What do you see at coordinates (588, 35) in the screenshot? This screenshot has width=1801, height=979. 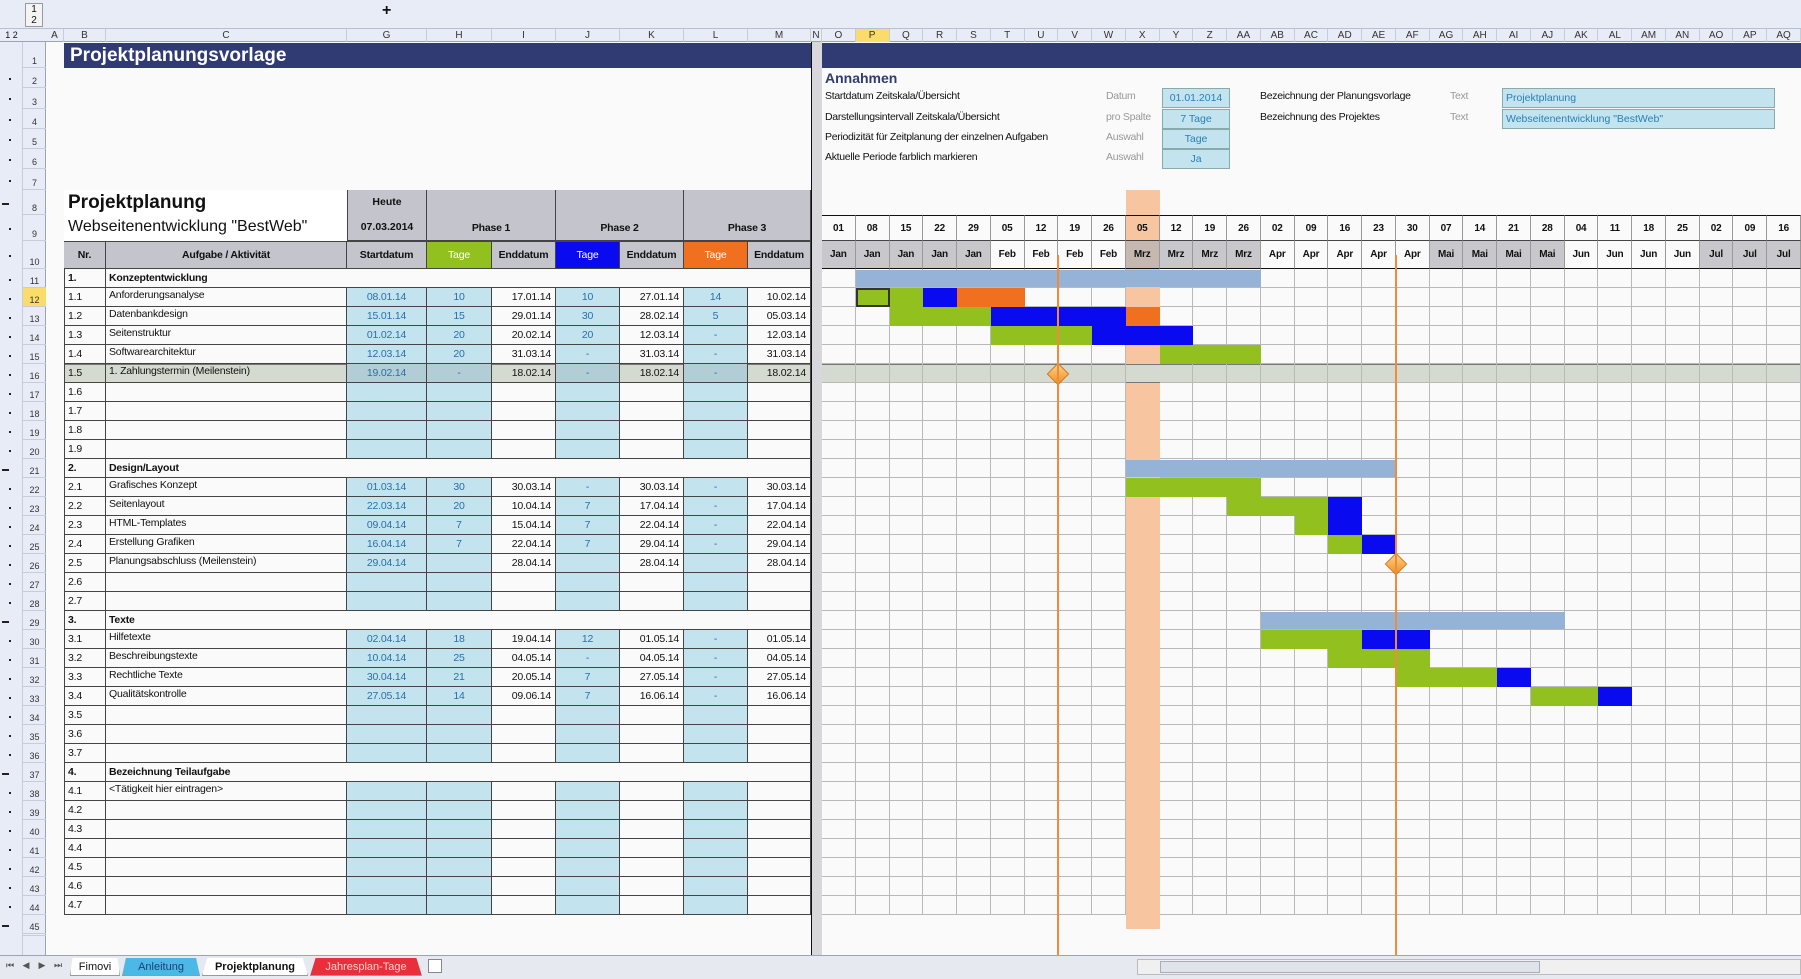 I see `column-header-J: J` at bounding box center [588, 35].